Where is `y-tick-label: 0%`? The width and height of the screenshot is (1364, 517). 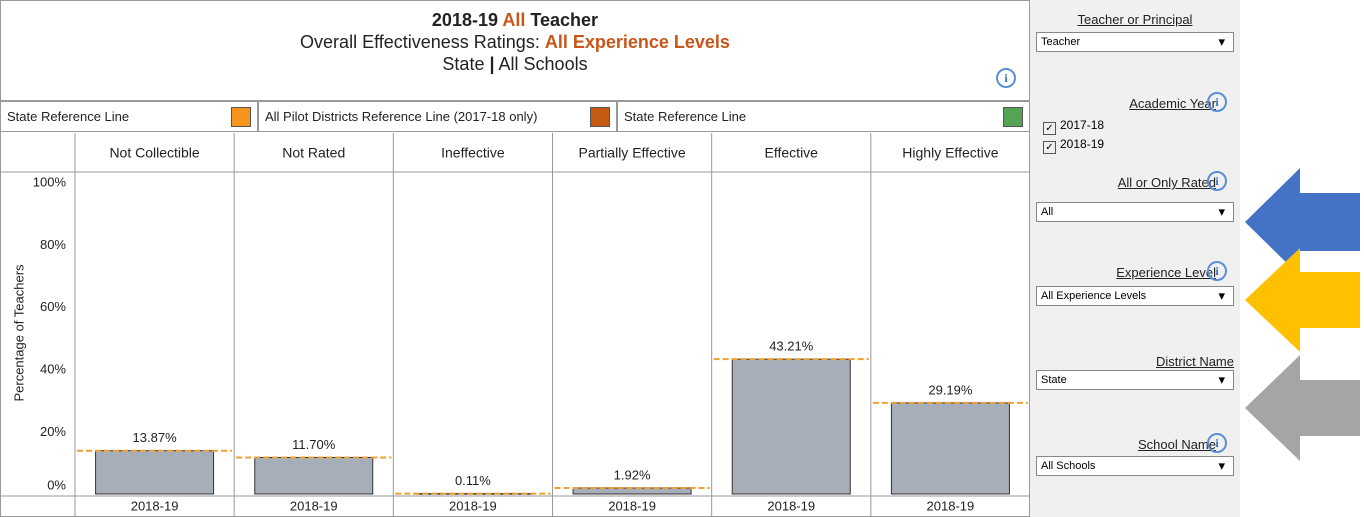
y-tick-label: 0% is located at coordinates (56, 484).